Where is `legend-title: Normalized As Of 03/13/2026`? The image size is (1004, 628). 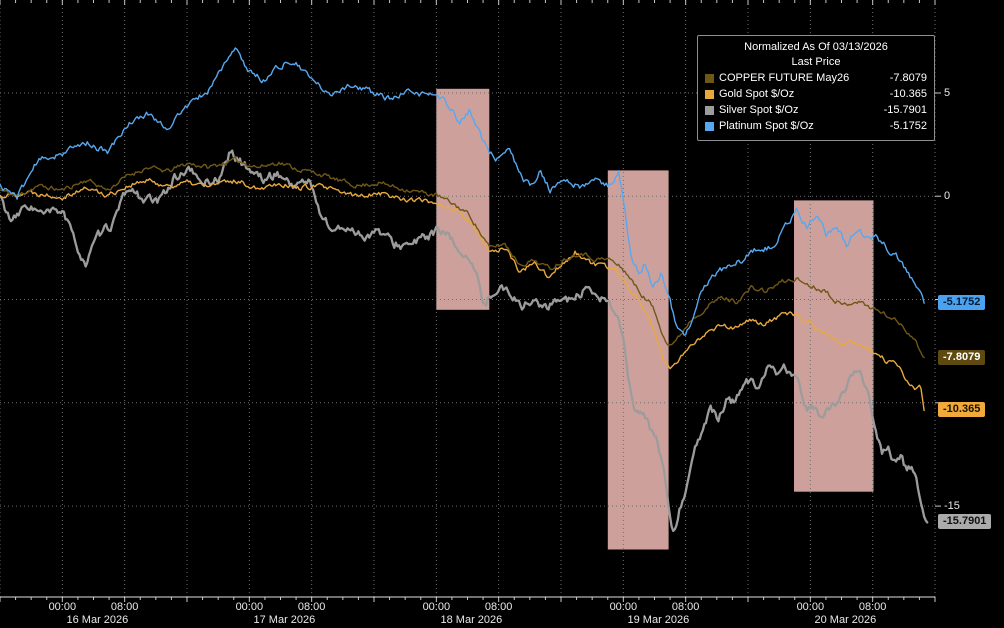
legend-title: Normalized As Of 03/13/2026 is located at coordinates (816, 47).